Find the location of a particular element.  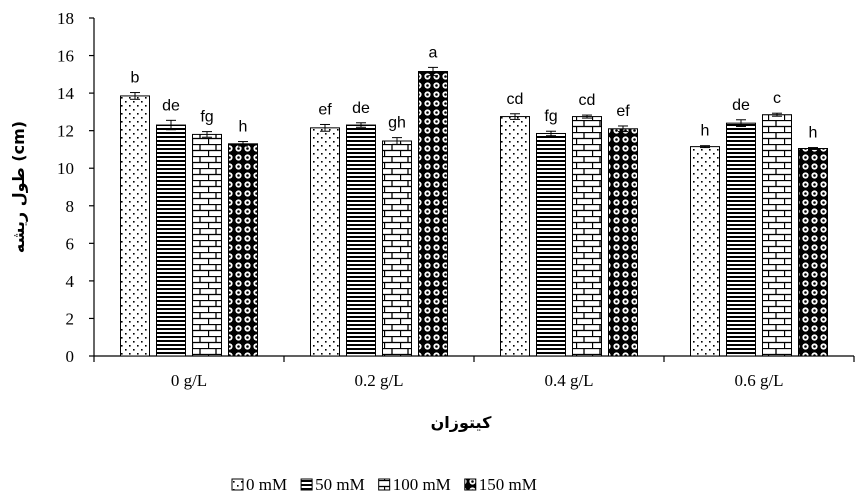

y-tick-label: 2 is located at coordinates (70, 318).